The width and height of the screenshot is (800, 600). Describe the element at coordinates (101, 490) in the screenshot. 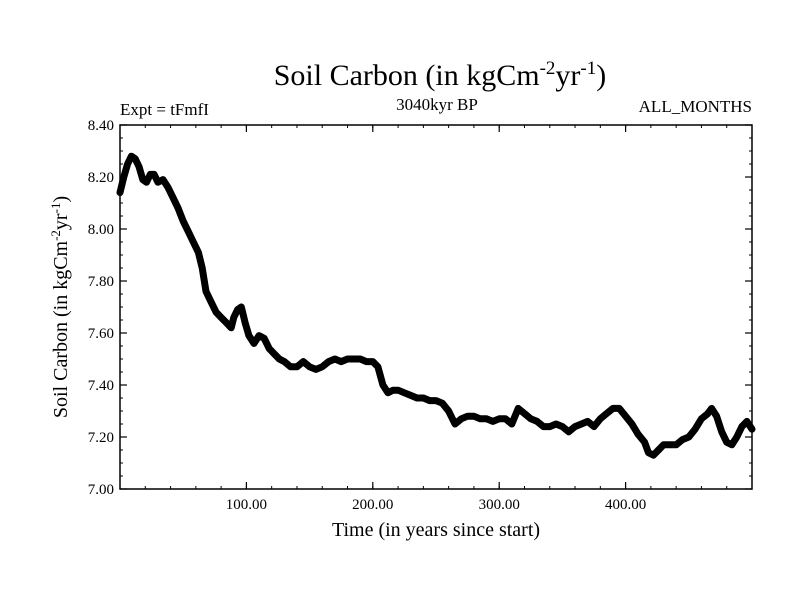

I see `y-tick-label: 7.00` at that location.